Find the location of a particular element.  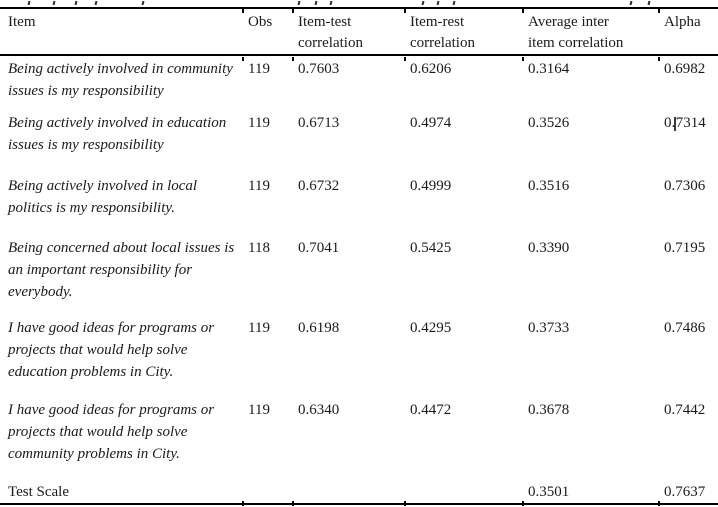

item-test-cell: 0.6340 is located at coordinates (319, 410).